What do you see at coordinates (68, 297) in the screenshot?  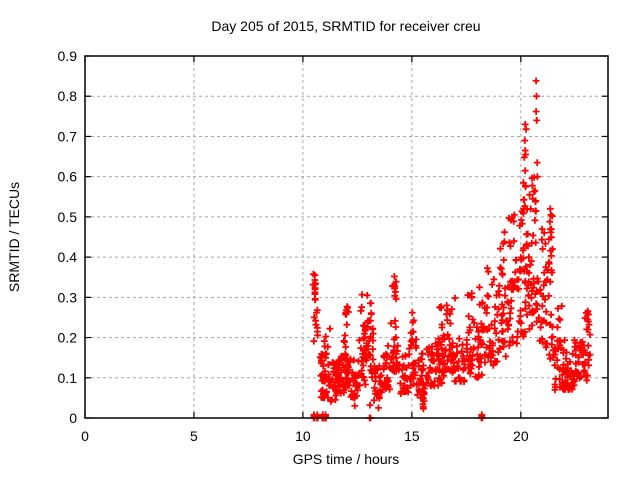 I see `y-tick-label: 0.3` at bounding box center [68, 297].